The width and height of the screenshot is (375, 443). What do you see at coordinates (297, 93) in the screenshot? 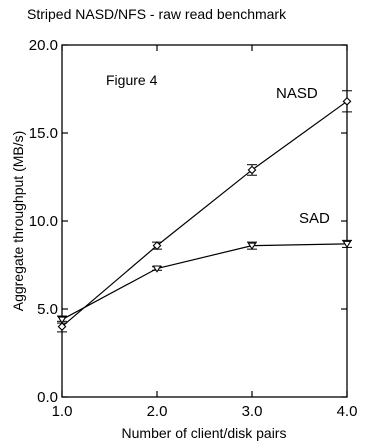
I see `series-label-nasd: NASD` at bounding box center [297, 93].